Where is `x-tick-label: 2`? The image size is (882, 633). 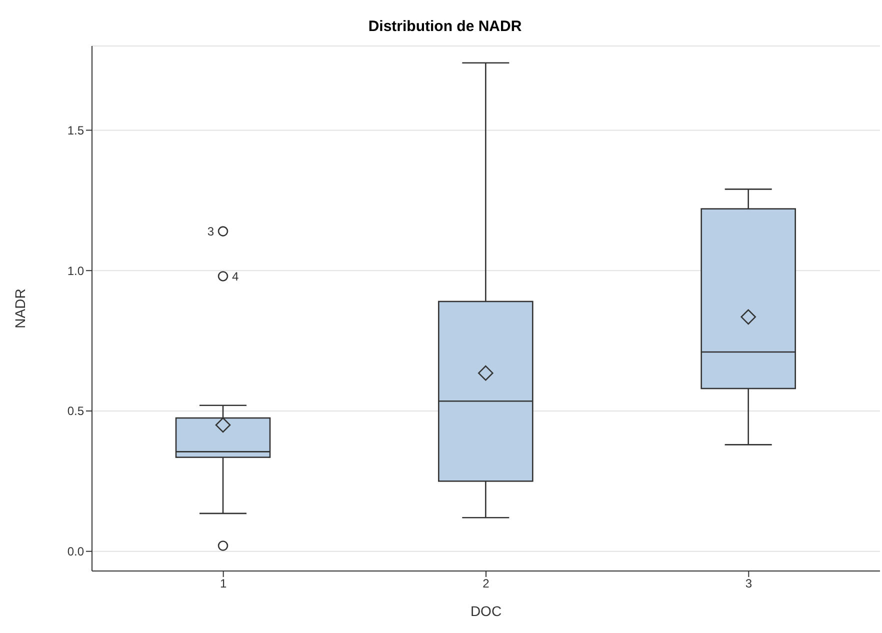 x-tick-label: 2 is located at coordinates (486, 583).